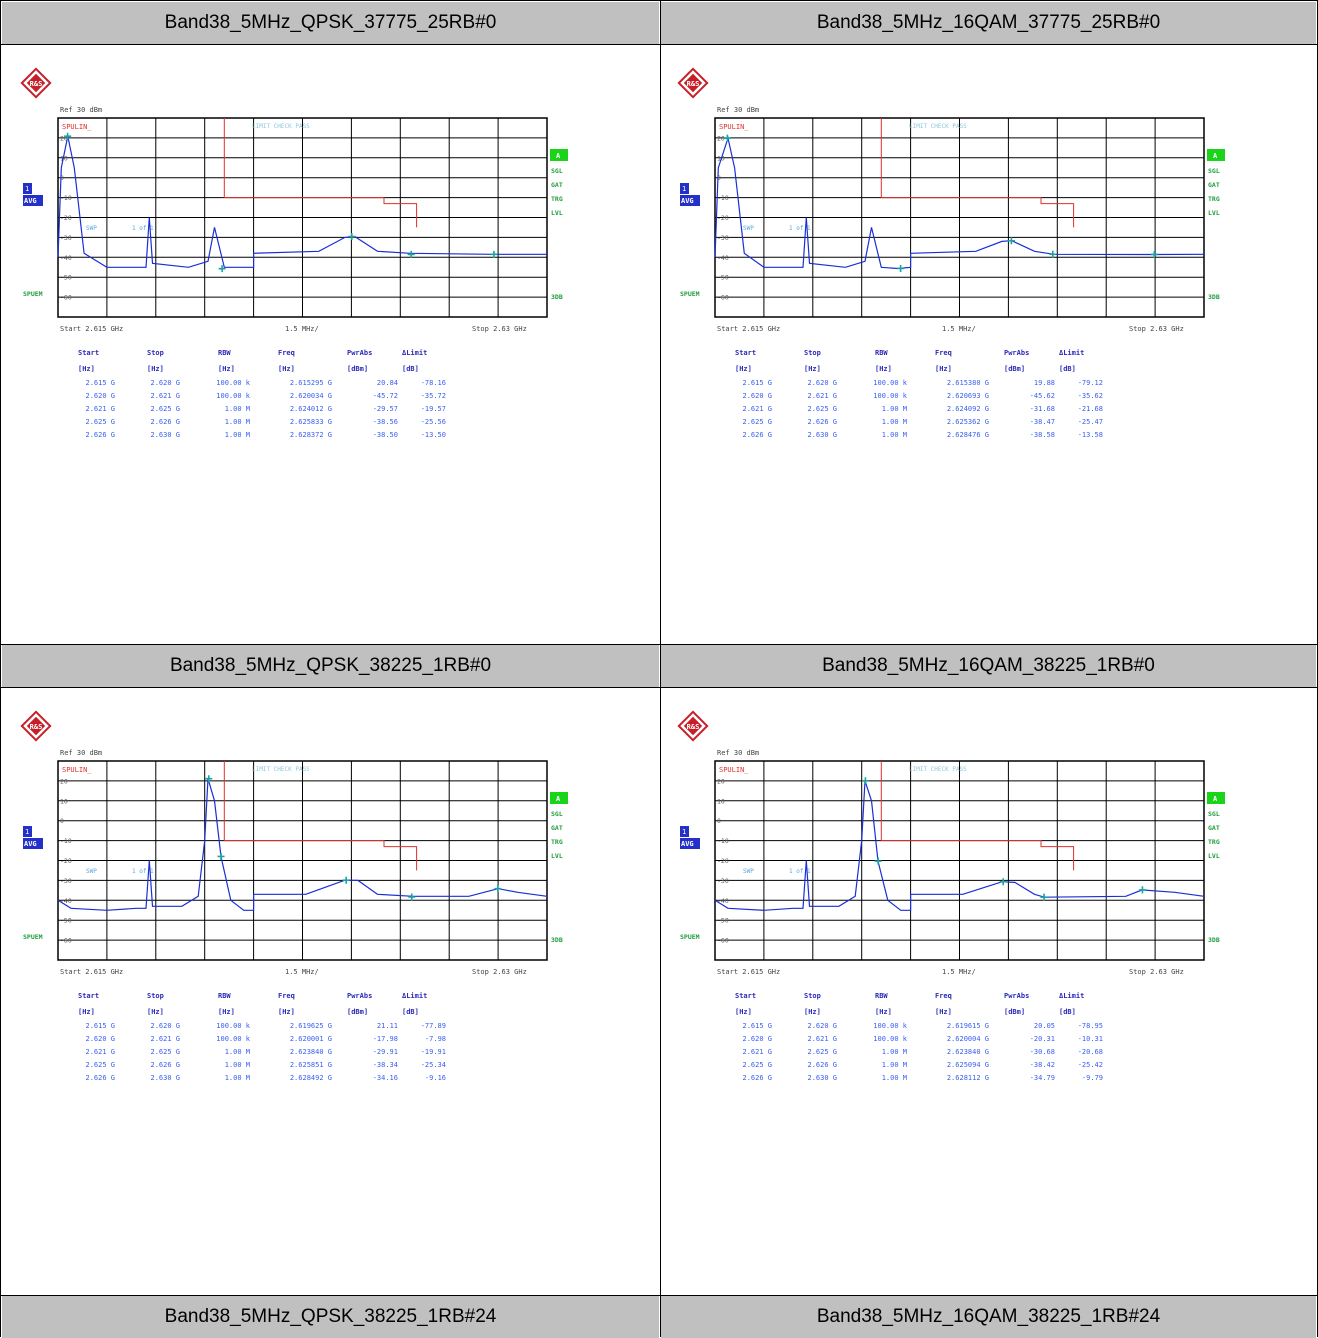  I want to click on panel-title: Band38_5MHz_QPSK_37775_25RB#0, so click(330, 23).